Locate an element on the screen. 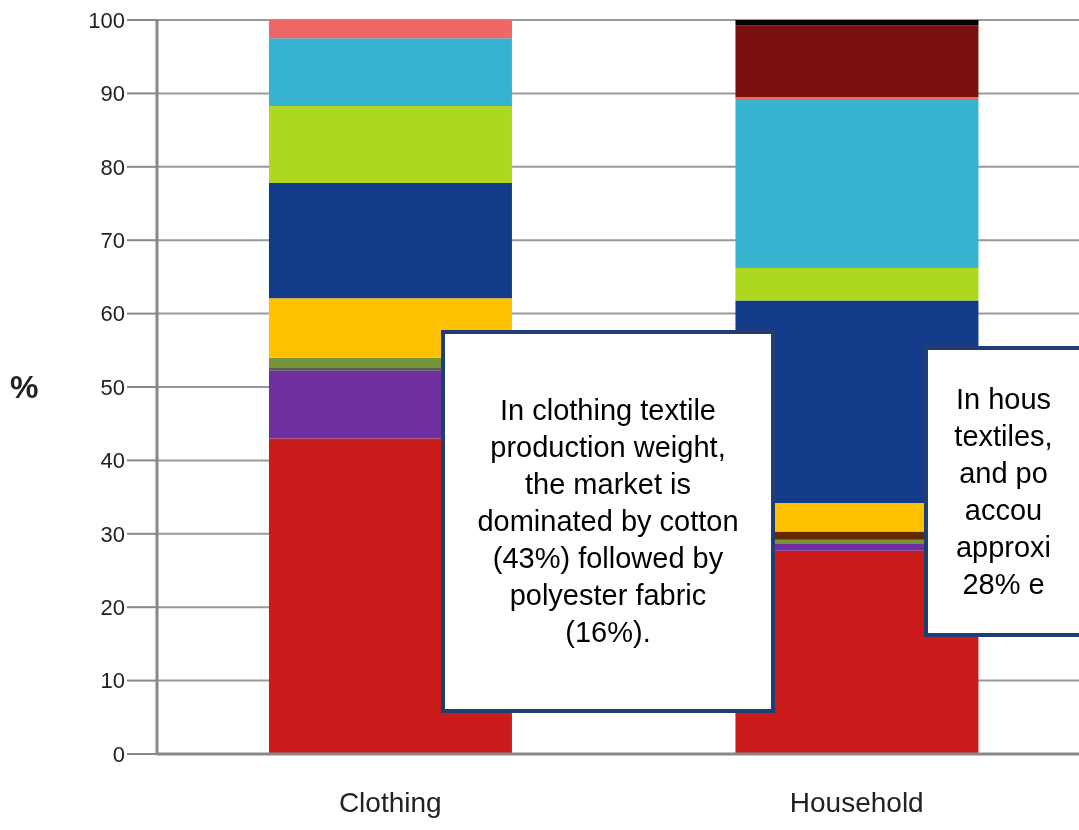 This screenshot has height=830, width=1079. callout-box: In hous textiles, and po accou approxi 28% e is located at coordinates (1001, 491).